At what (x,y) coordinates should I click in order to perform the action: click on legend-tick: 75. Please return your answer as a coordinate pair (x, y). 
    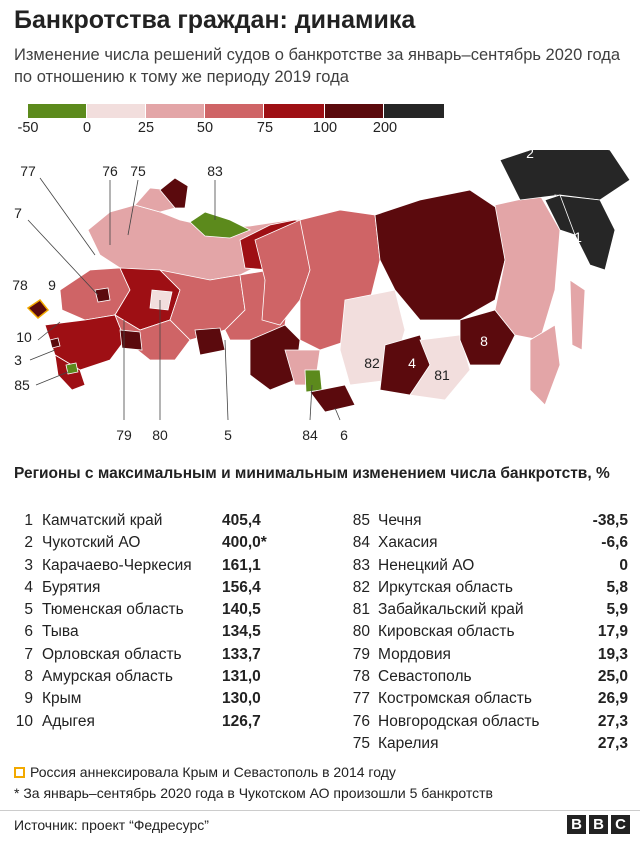
    Looking at the image, I should click on (265, 128).